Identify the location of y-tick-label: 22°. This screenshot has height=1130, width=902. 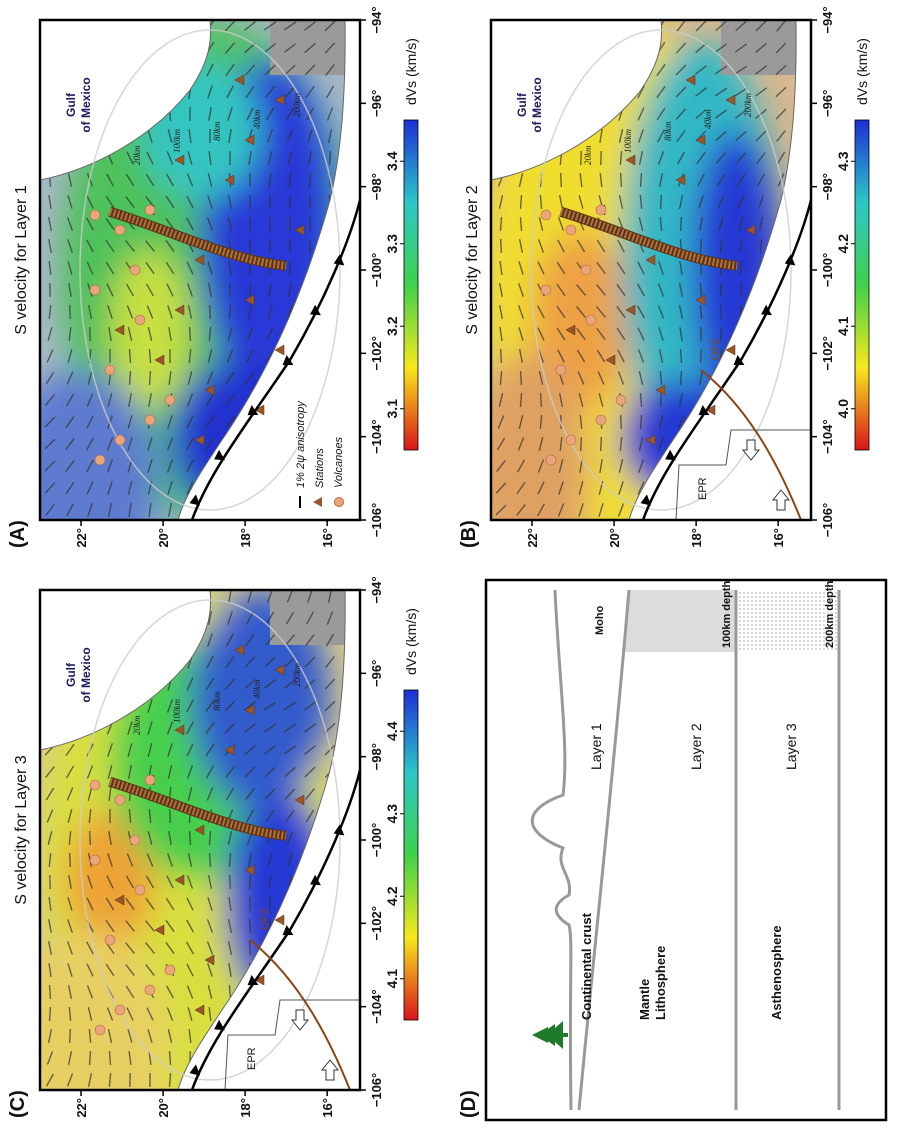
(532, 538).